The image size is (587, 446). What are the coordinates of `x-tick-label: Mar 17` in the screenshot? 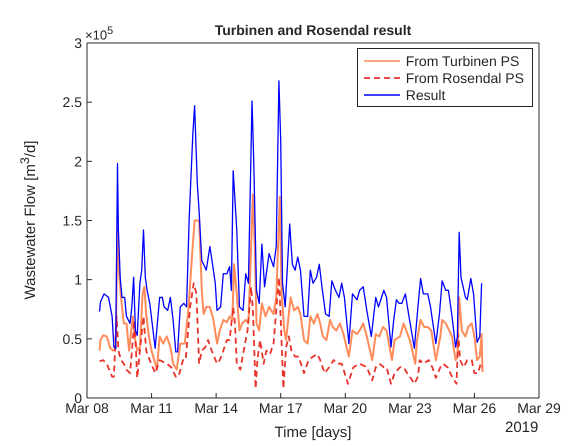 It's located at (280, 408).